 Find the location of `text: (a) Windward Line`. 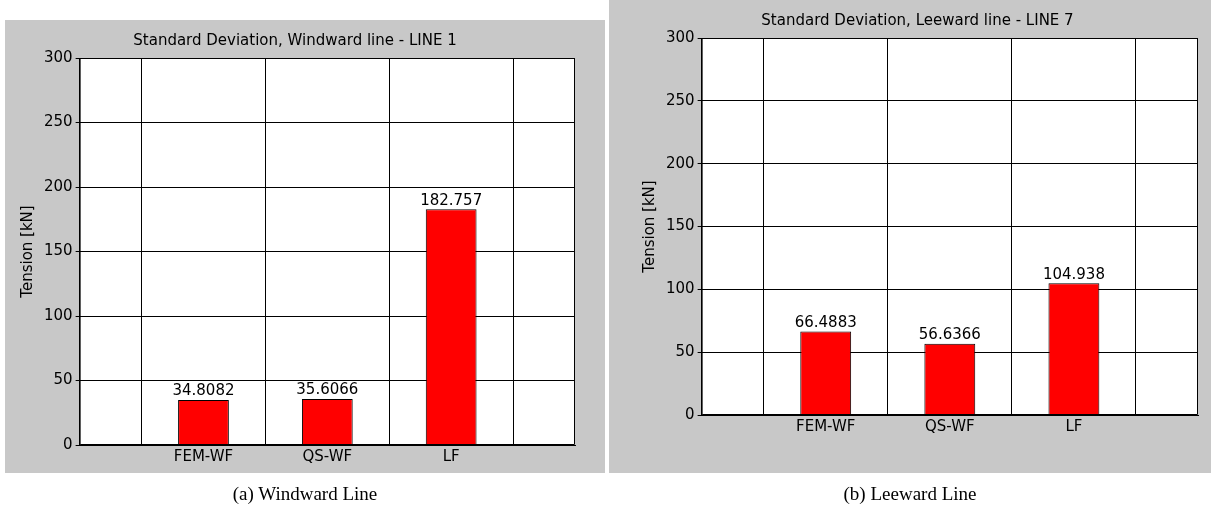

text: (a) Windward Line is located at coordinates (305, 494).